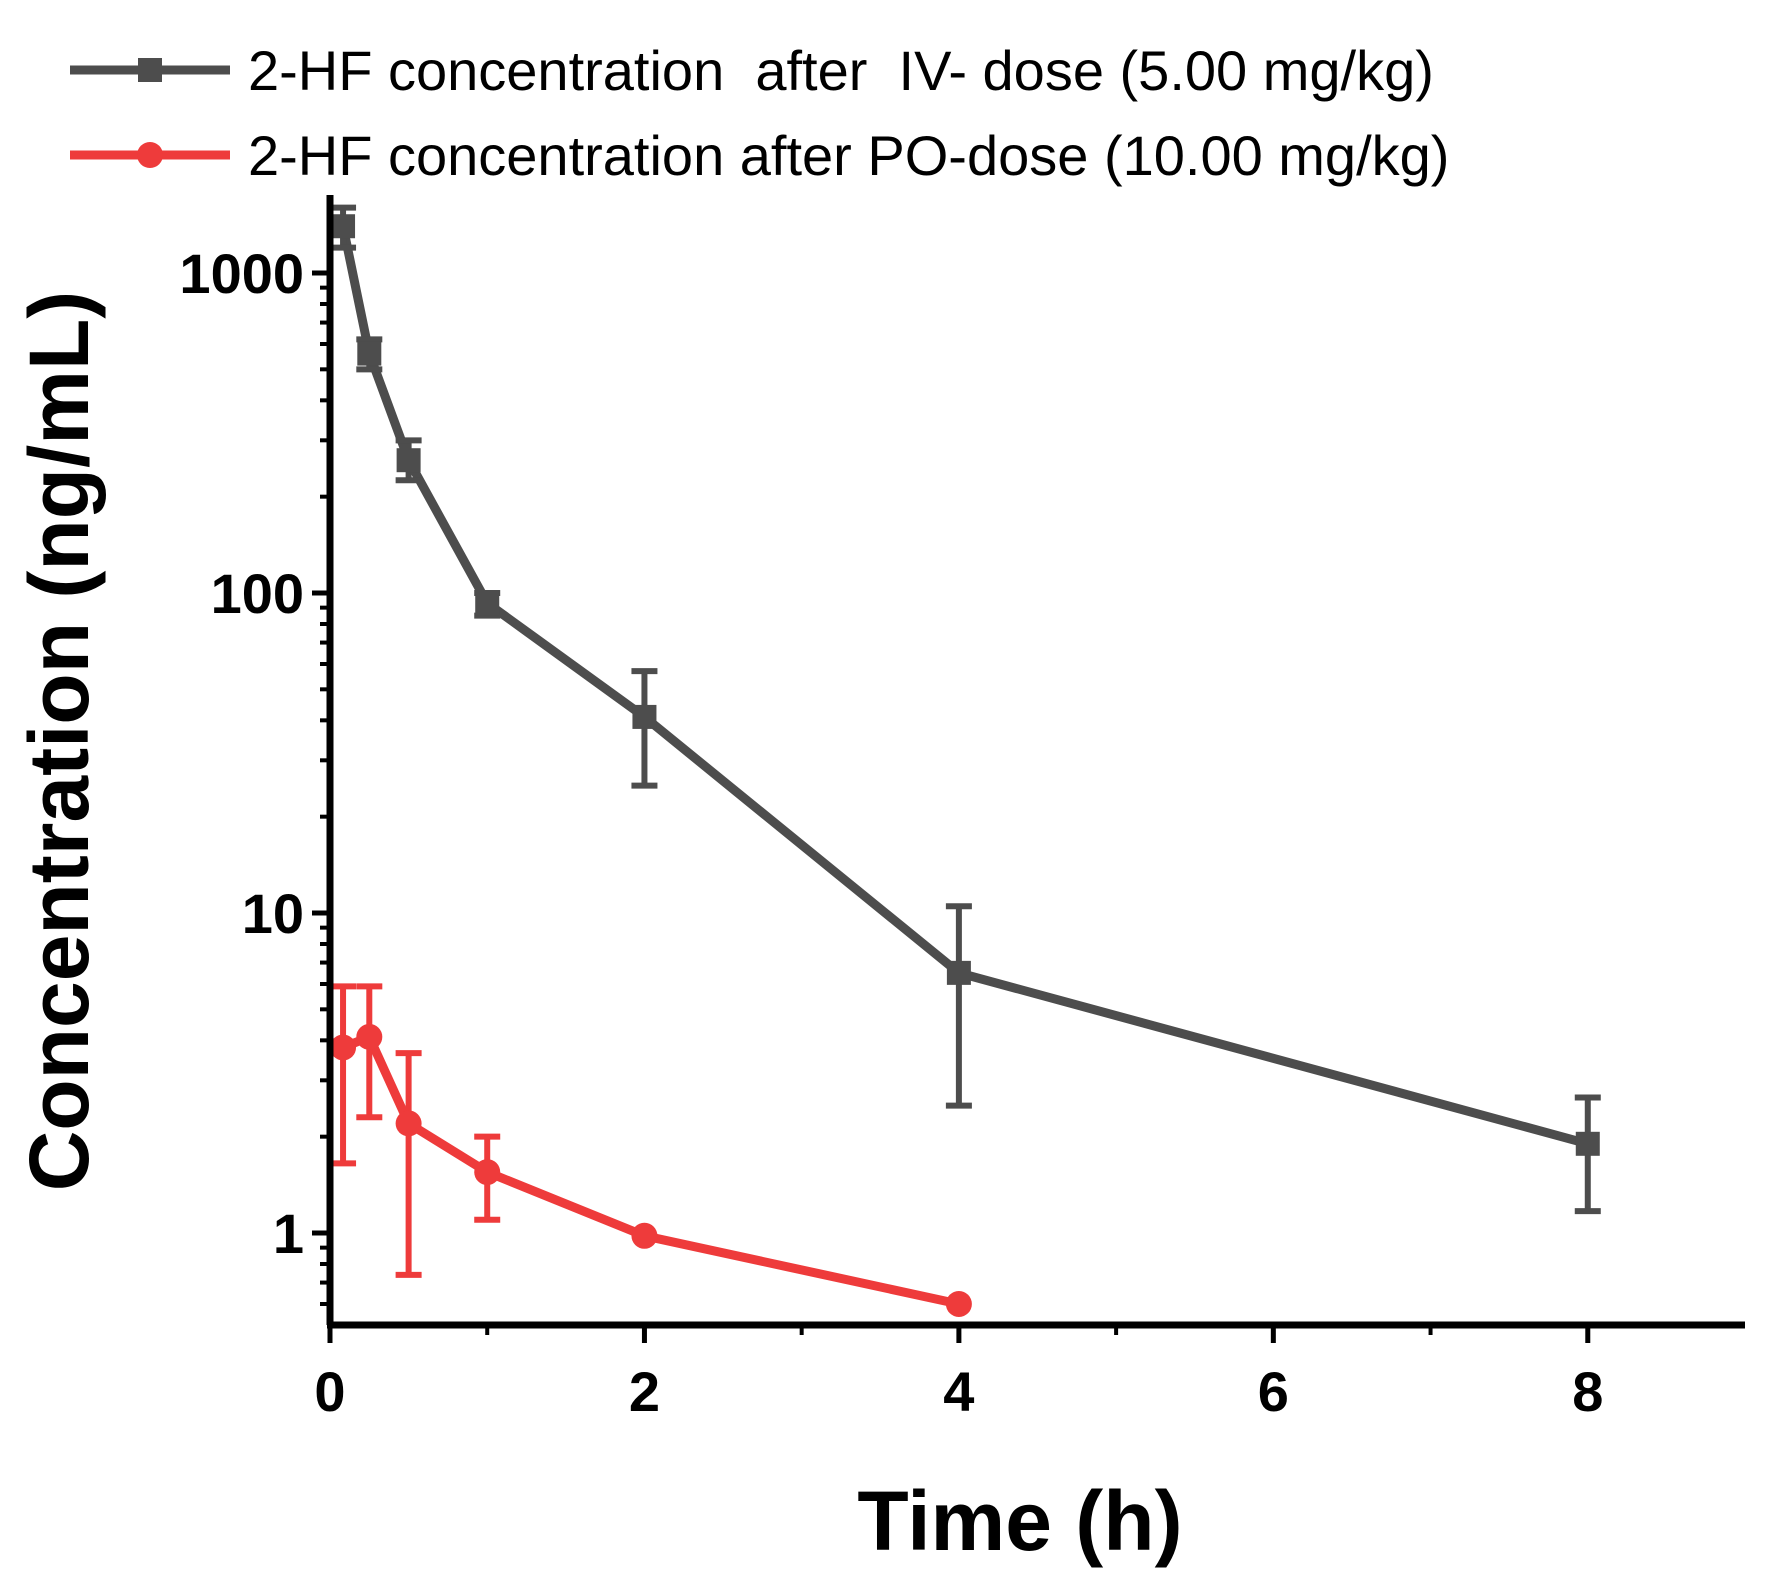 This screenshot has width=1770, height=1581. What do you see at coordinates (1587, 1391) in the screenshot?
I see `x-tick-label: 8` at bounding box center [1587, 1391].